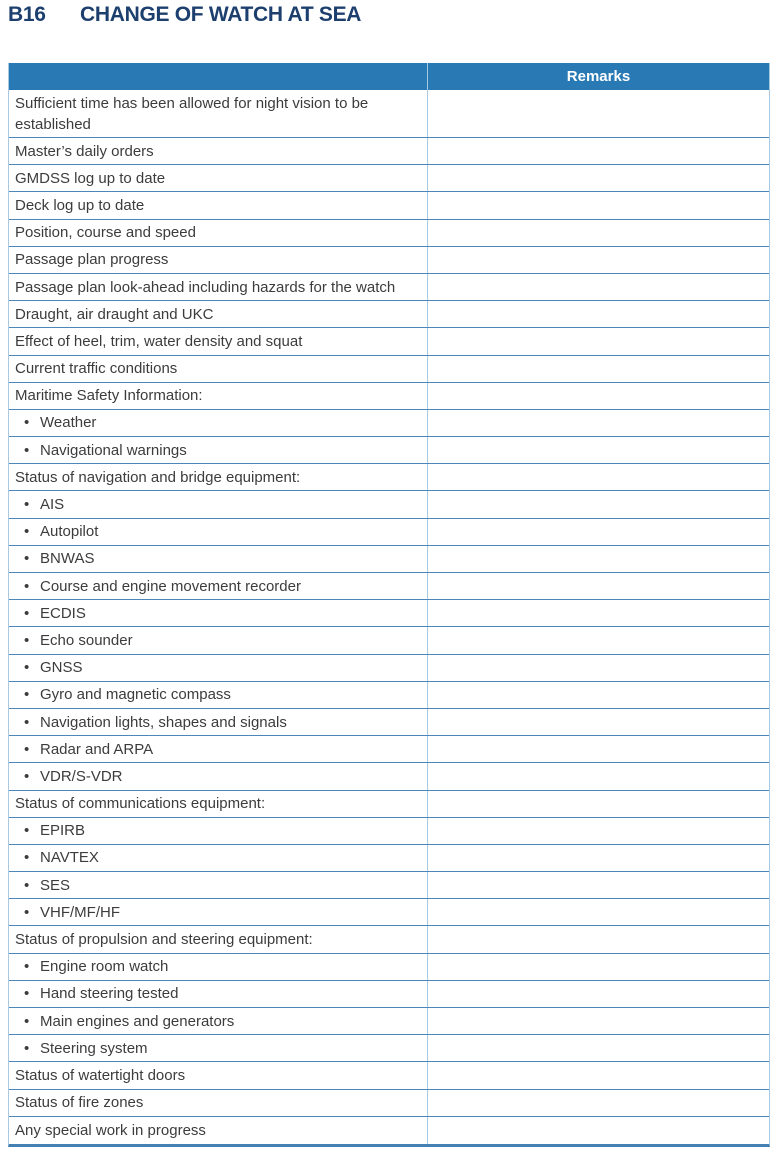 The image size is (774, 1151). What do you see at coordinates (218, 858) in the screenshot?
I see `checklist-item-cell: • NAVTEX` at bounding box center [218, 858].